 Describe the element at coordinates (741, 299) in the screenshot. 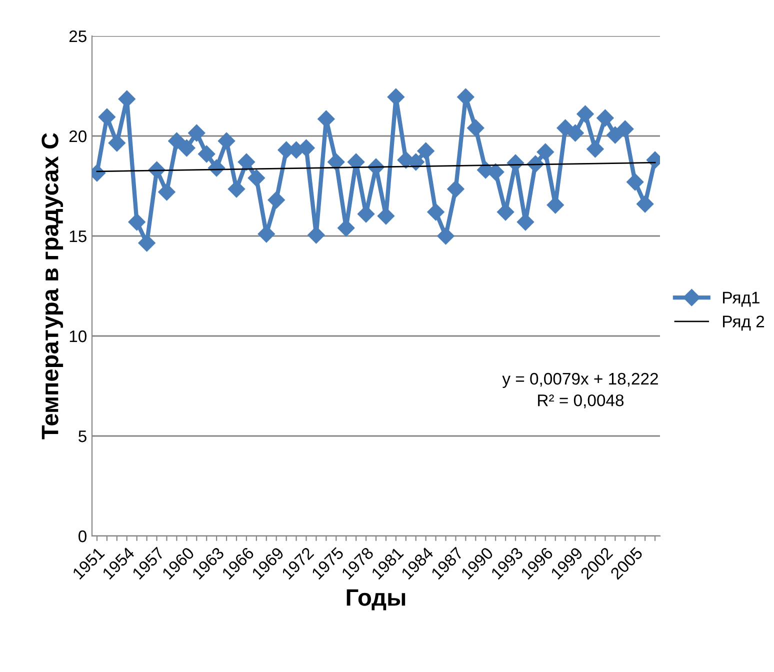

I see `legend-label: Ряд1` at that location.